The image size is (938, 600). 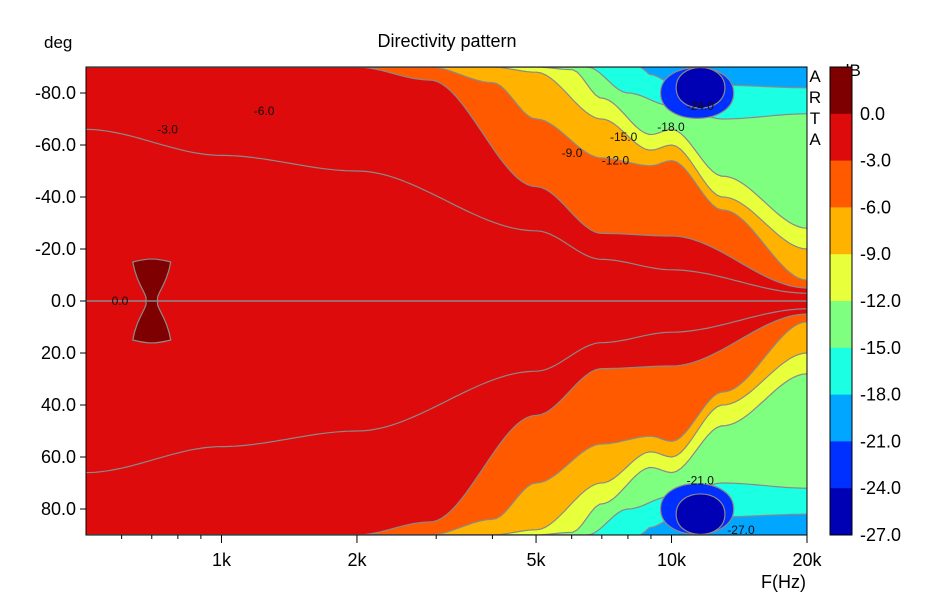 What do you see at coordinates (55, 197) in the screenshot?
I see `y-tick-label: -40.0` at bounding box center [55, 197].